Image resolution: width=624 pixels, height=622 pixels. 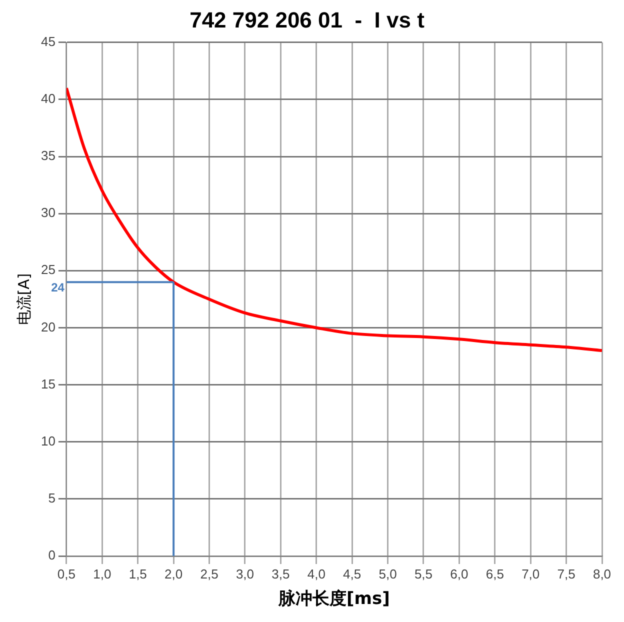 I want to click on x-tick-label: 6,5, so click(x=495, y=574).